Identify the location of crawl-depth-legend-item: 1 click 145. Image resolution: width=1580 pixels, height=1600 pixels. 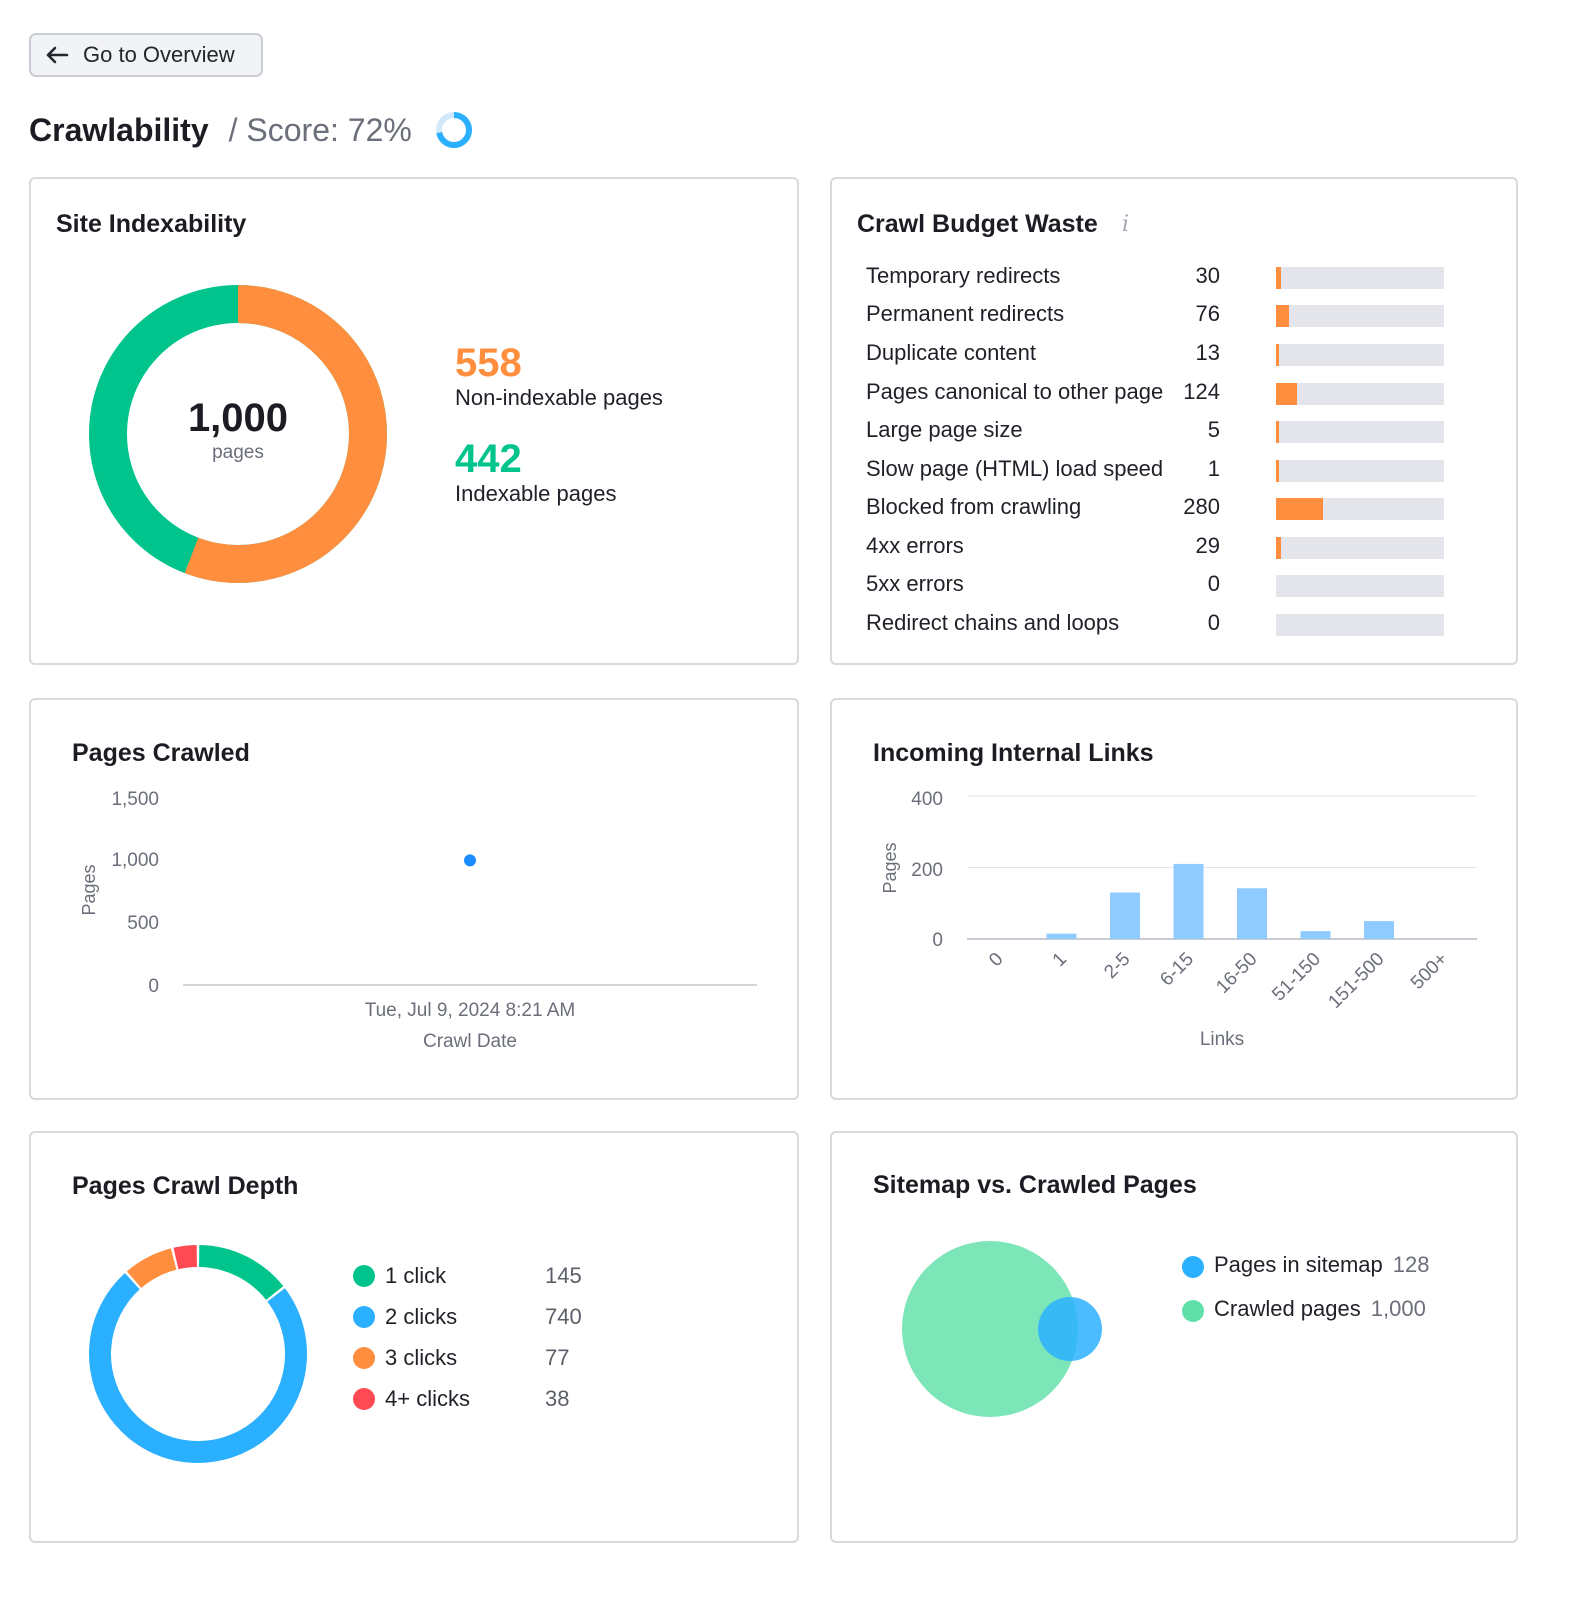
(483, 1276).